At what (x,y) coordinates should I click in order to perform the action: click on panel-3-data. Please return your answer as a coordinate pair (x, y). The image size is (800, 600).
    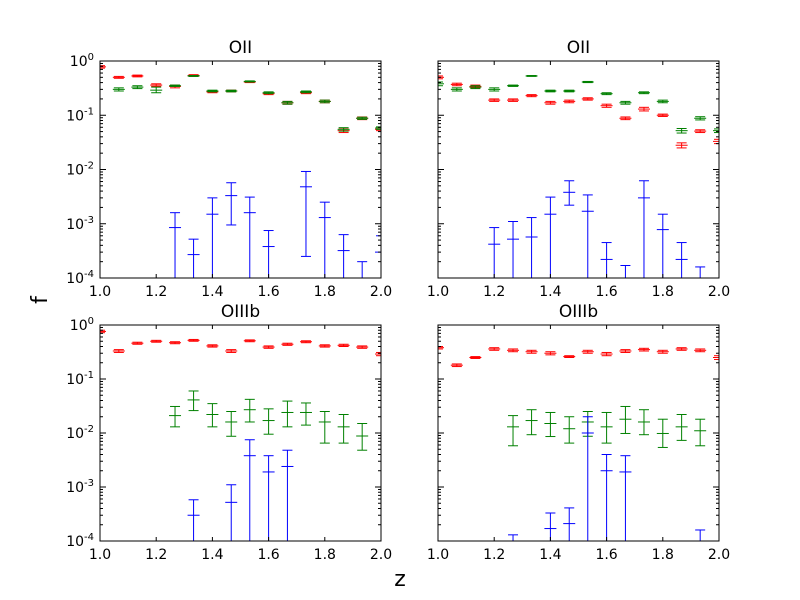
    Looking at the image, I should click on (240, 435).